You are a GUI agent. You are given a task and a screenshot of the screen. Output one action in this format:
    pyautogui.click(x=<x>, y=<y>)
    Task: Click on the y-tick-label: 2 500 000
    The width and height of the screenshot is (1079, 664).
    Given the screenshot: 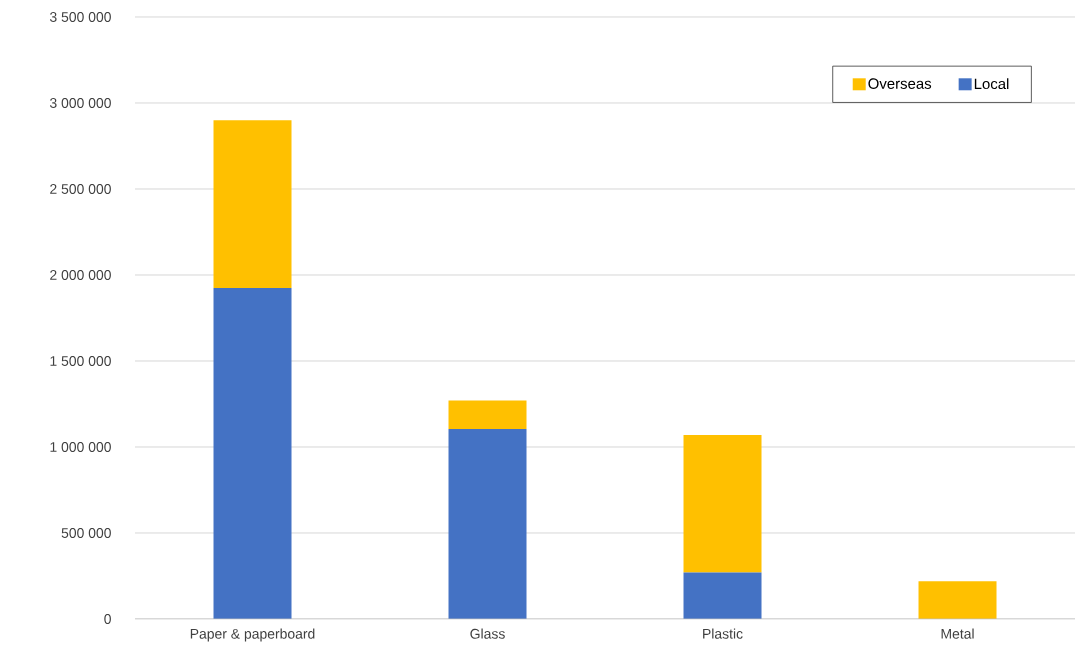 What is the action you would take?
    pyautogui.click(x=80, y=189)
    